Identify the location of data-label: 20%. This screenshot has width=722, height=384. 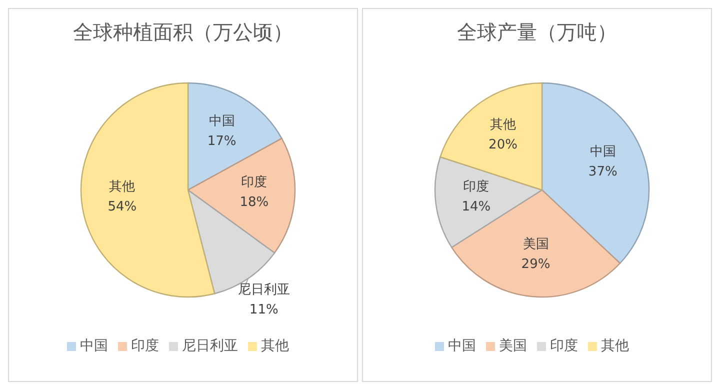
(503, 144).